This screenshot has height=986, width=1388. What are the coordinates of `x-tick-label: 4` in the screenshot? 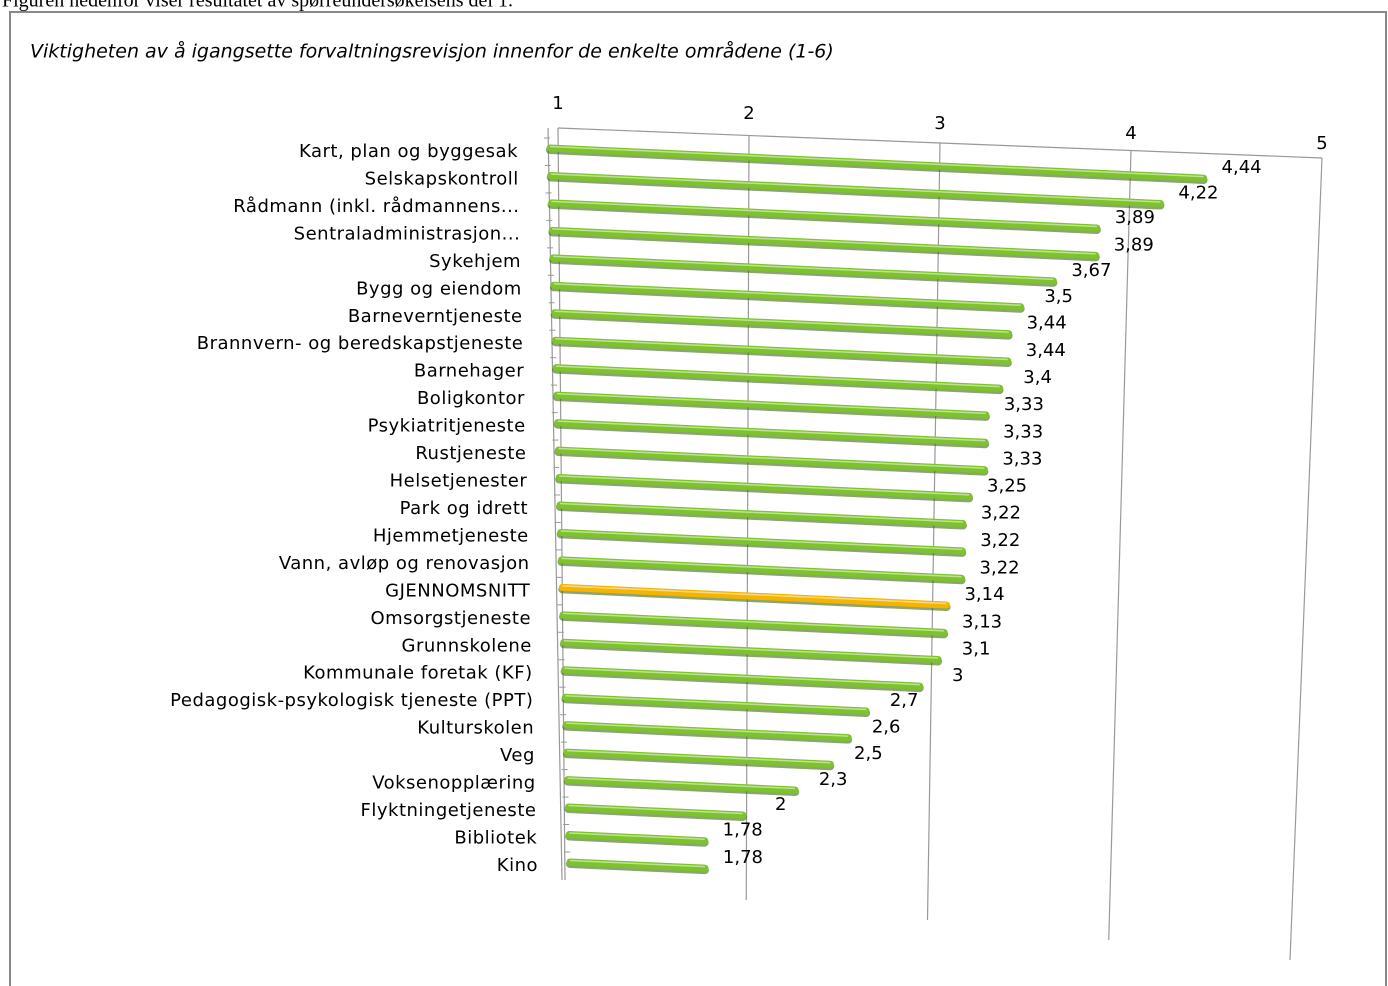 It's located at (1130, 133).